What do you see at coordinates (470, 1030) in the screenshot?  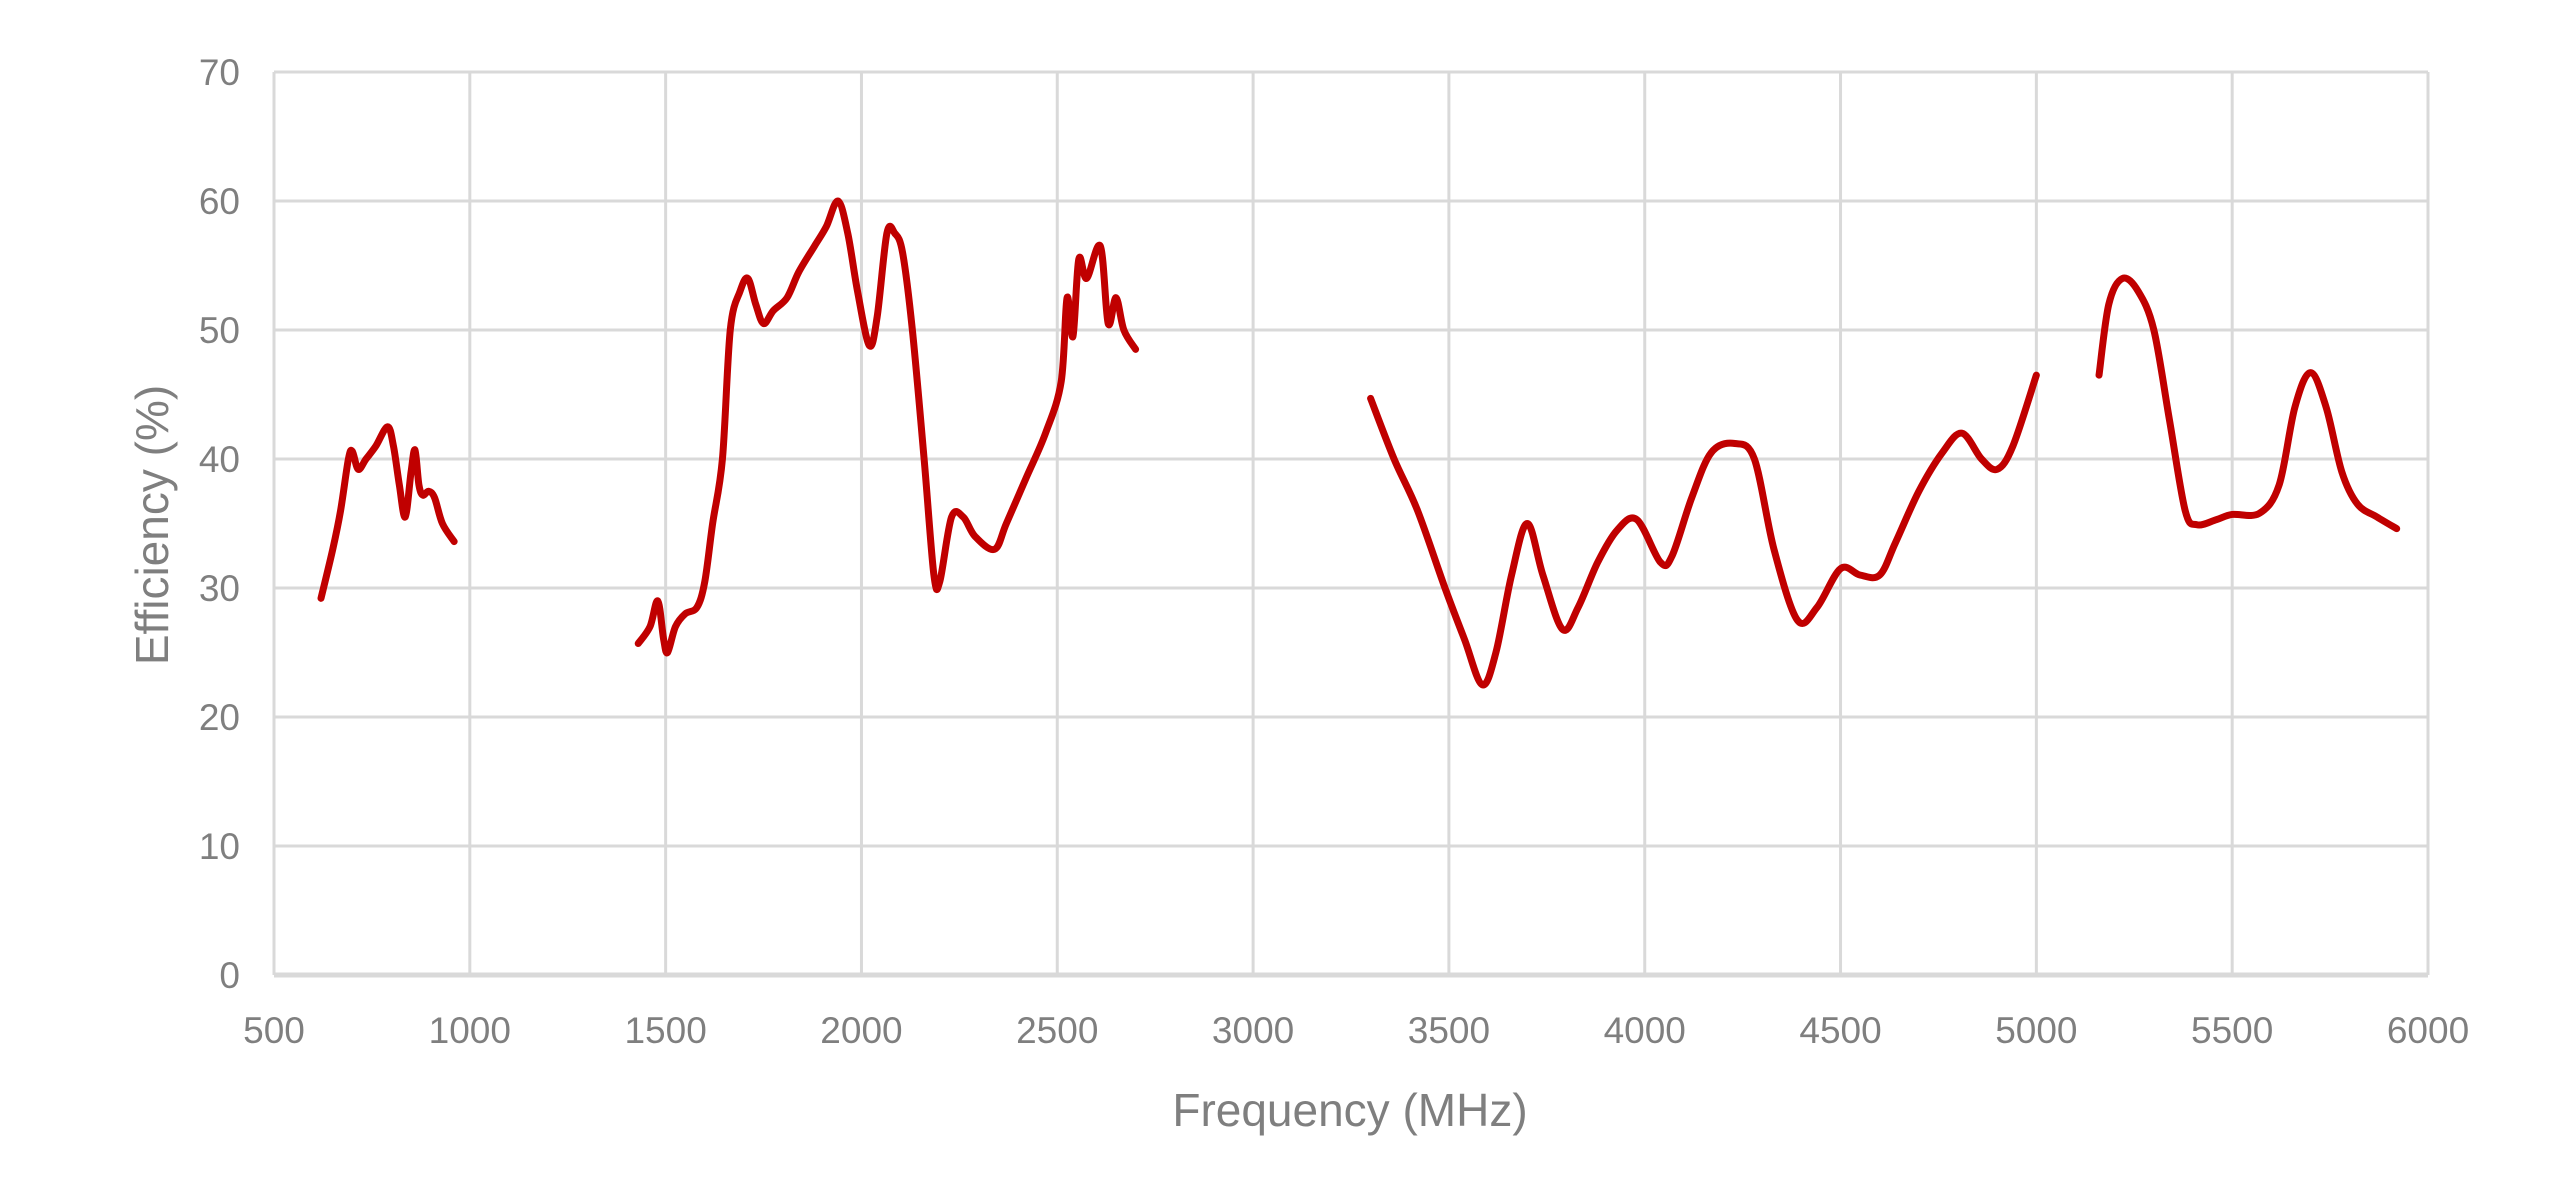 I see `x-tick-label: 1000` at bounding box center [470, 1030].